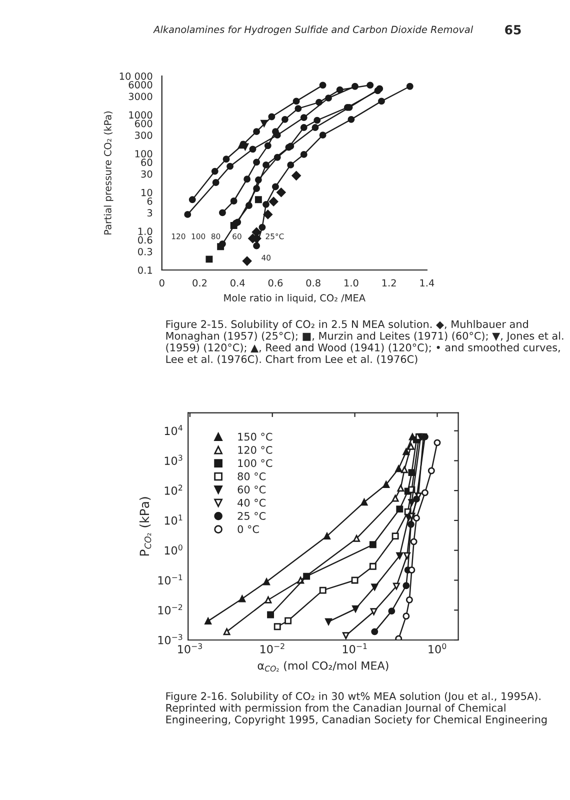 The width and height of the screenshot is (570, 800). What do you see at coordinates (140, 96) in the screenshot?
I see `y-tick-label: 3000` at bounding box center [140, 96].